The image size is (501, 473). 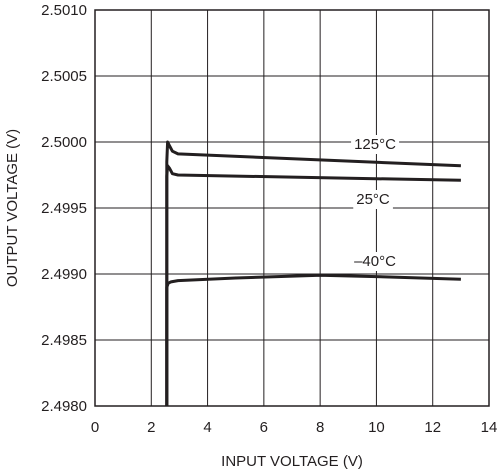 What do you see at coordinates (64, 406) in the screenshot?
I see `y-tick-label: 2.4980` at bounding box center [64, 406].